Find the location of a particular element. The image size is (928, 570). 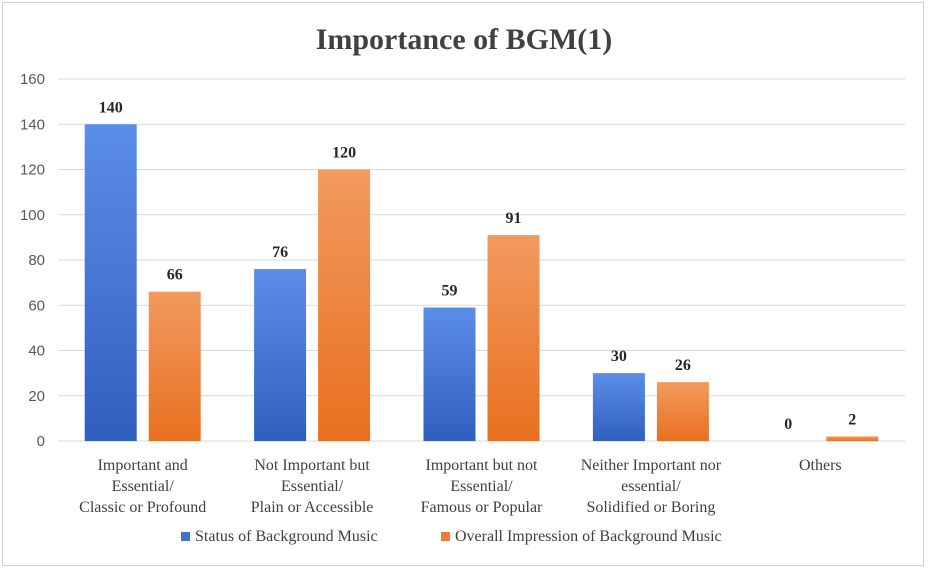

legend-label: Overall Impression of Background Music is located at coordinates (588, 536).